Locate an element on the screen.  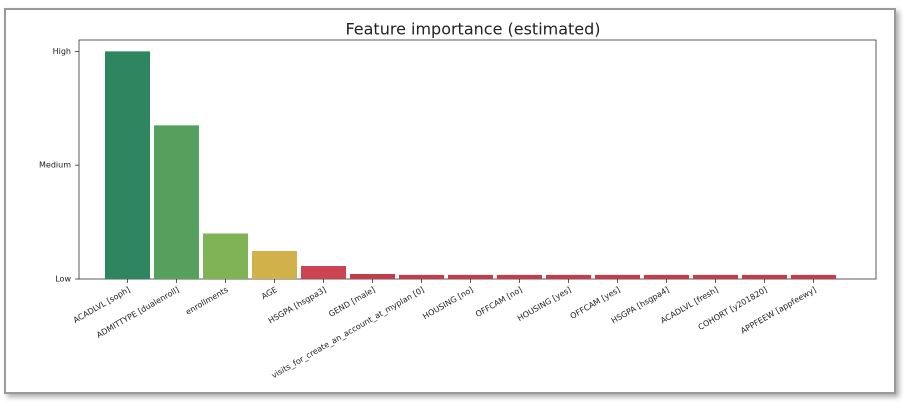
x-tick-label: AGE is located at coordinates (269, 293).